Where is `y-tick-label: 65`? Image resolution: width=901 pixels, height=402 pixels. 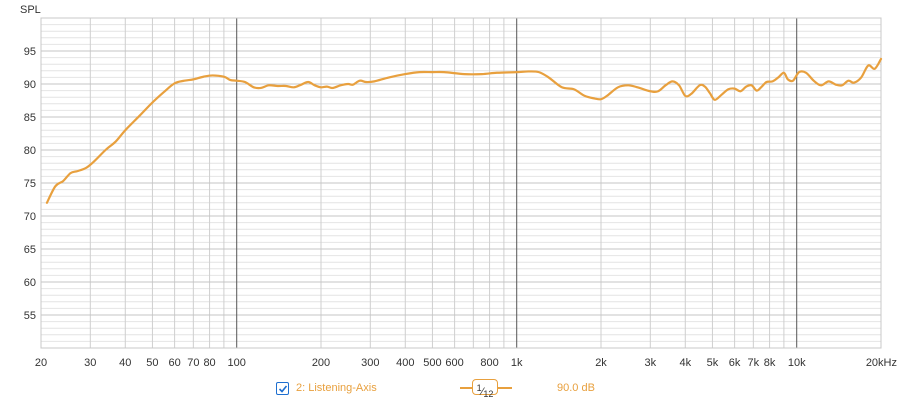 y-tick-label: 65 is located at coordinates (30, 250).